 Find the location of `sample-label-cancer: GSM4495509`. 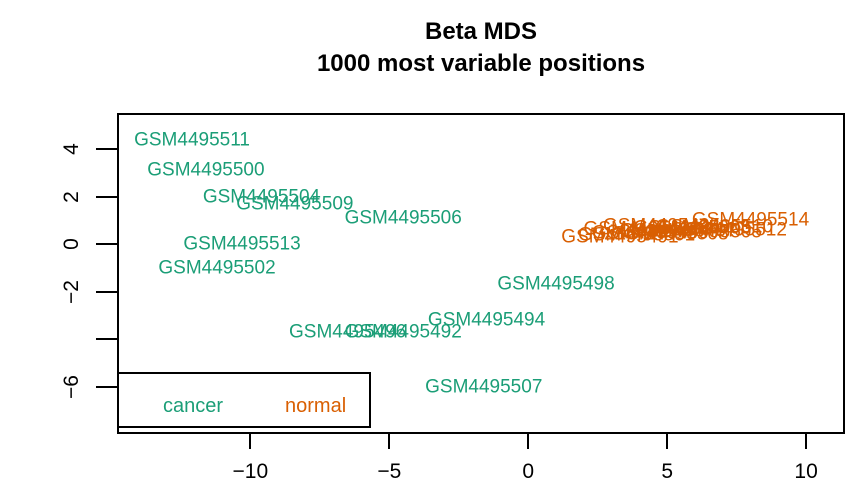

sample-label-cancer: GSM4495509 is located at coordinates (295, 204).